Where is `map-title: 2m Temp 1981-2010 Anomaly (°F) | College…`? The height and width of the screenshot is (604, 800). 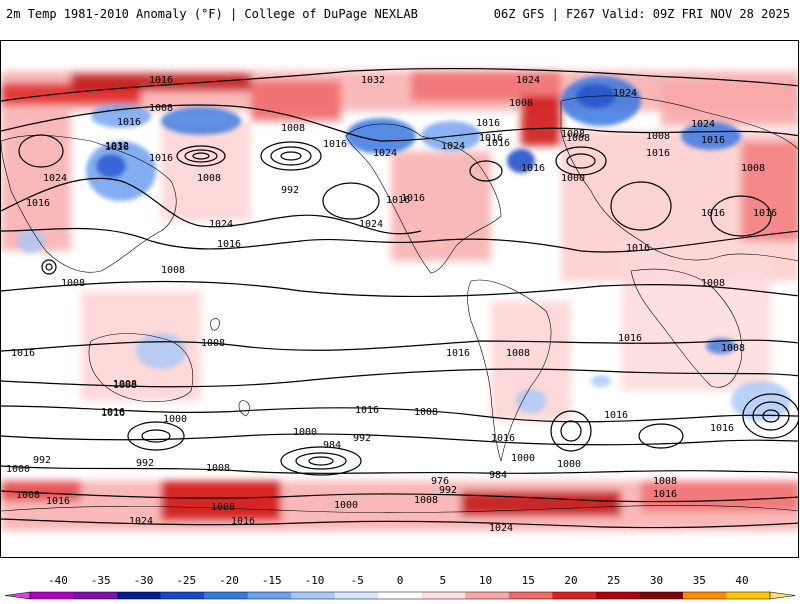
map-title: 2m Temp 1981-2010 Anomaly (°F) | College… is located at coordinates (212, 14).